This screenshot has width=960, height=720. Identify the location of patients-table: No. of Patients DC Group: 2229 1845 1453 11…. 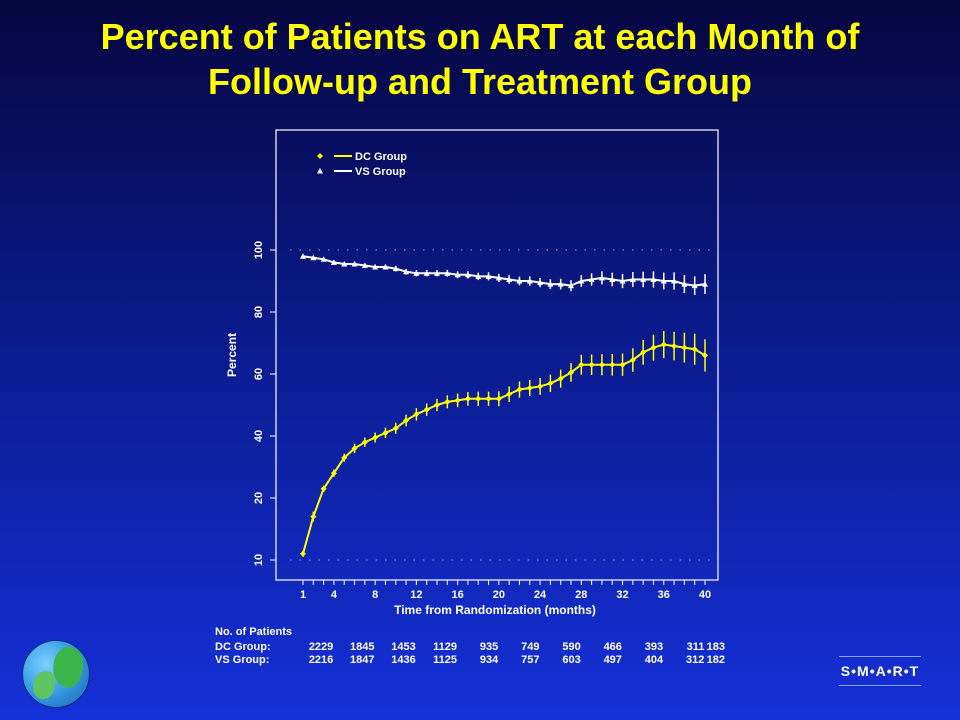
(475, 646).